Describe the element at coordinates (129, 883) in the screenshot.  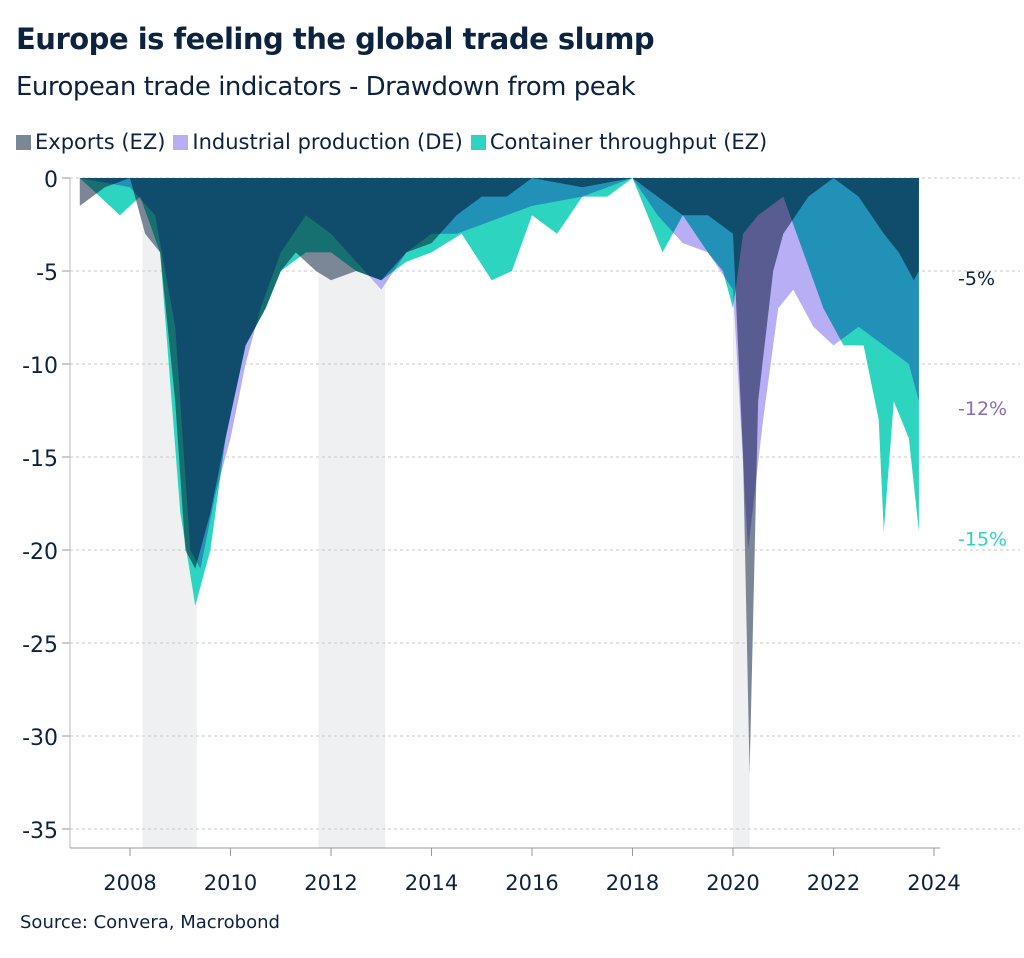
I see `x-tick-label: 2008` at that location.